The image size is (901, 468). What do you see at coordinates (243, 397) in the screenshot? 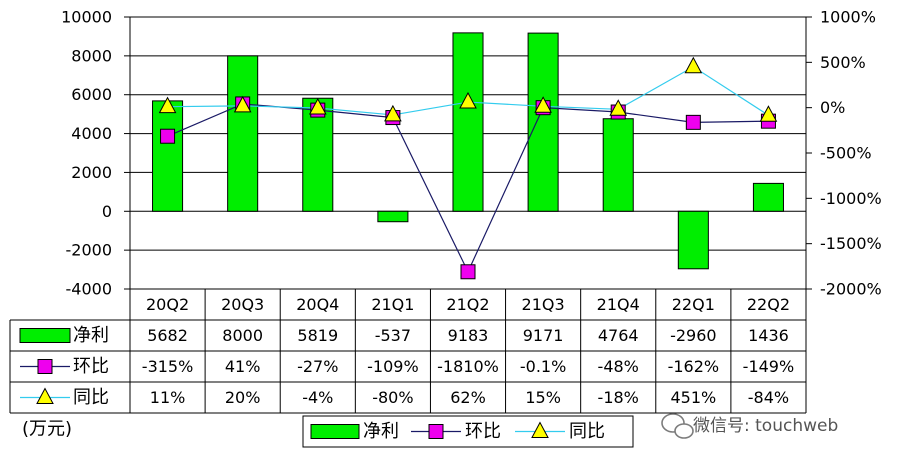
I see `table-value: 20%` at bounding box center [243, 397].